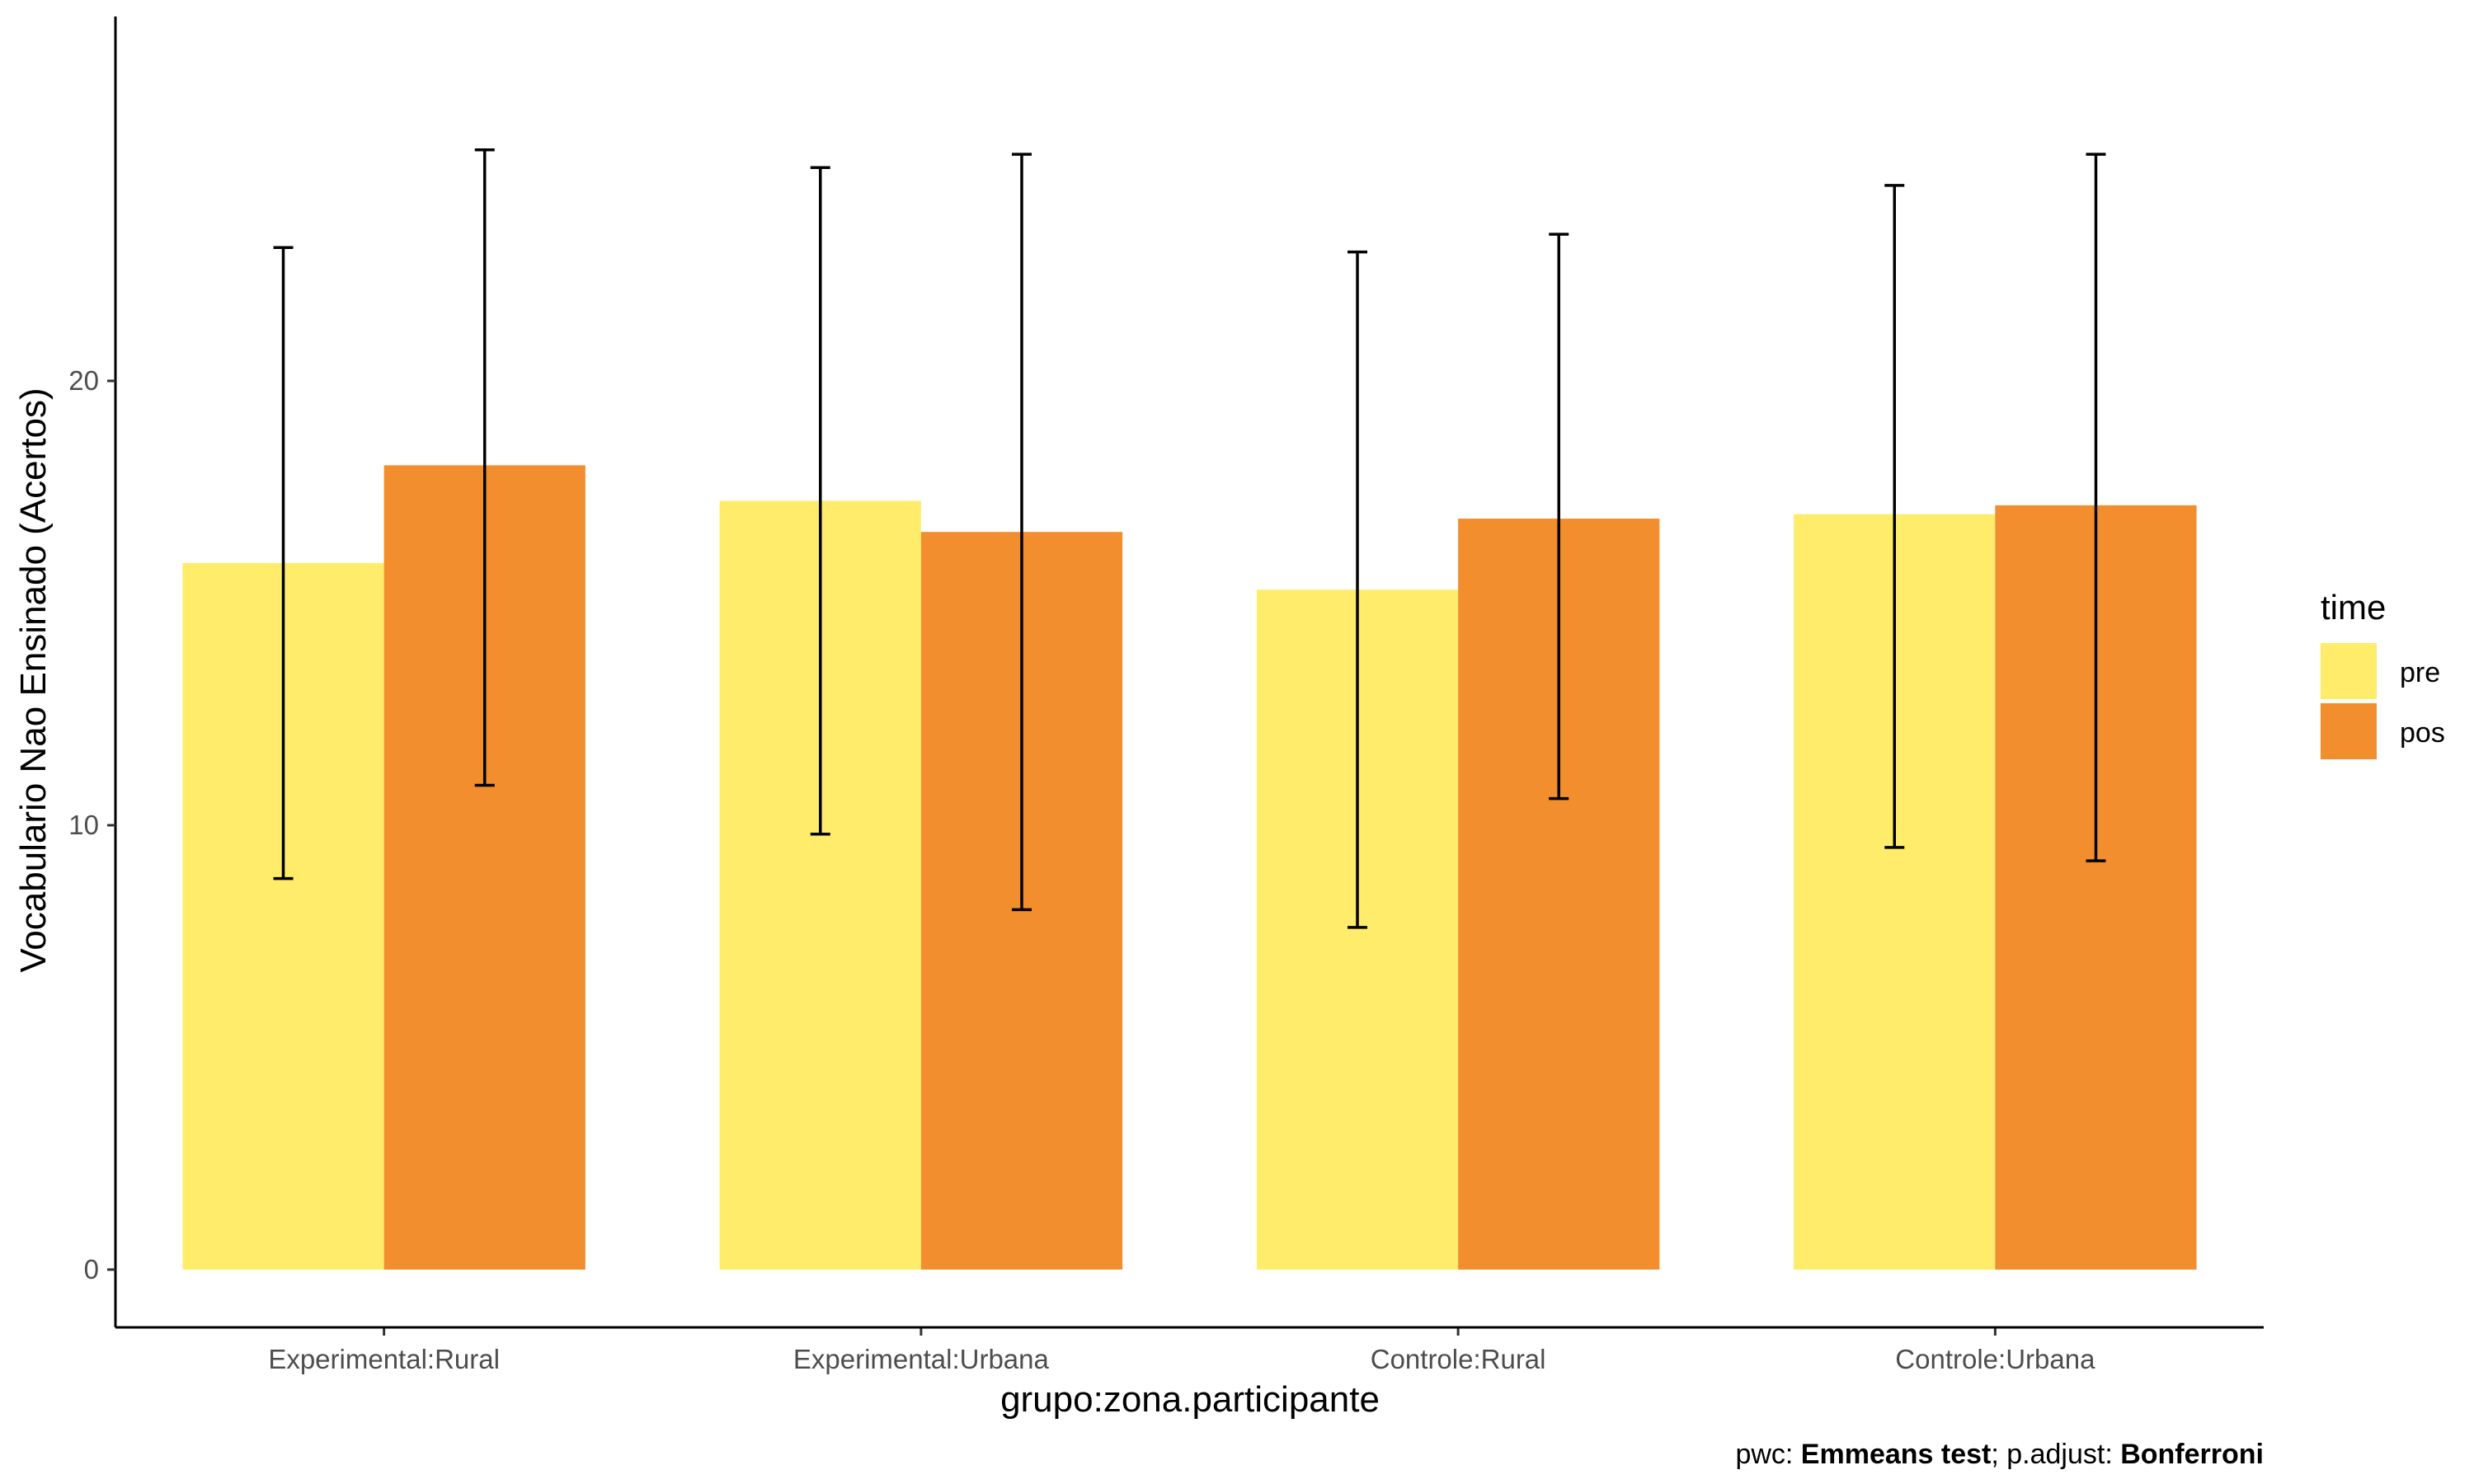 The height and width of the screenshot is (1484, 2474). What do you see at coordinates (91, 1269) in the screenshot?
I see `y-tick-label-0: 0` at bounding box center [91, 1269].